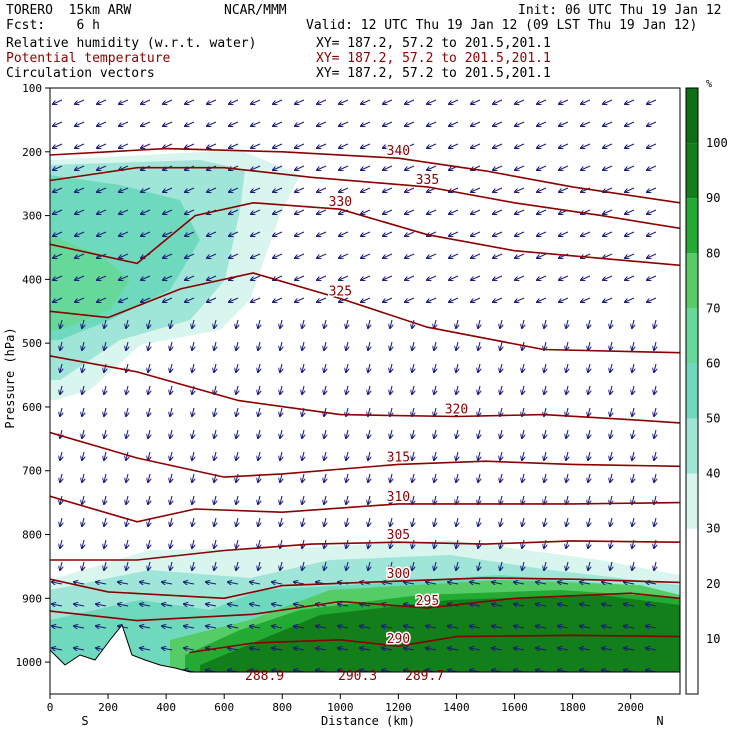 The height and width of the screenshot is (740, 740). Describe the element at coordinates (713, 198) in the screenshot. I see `colorbar-label-90: 90` at that location.